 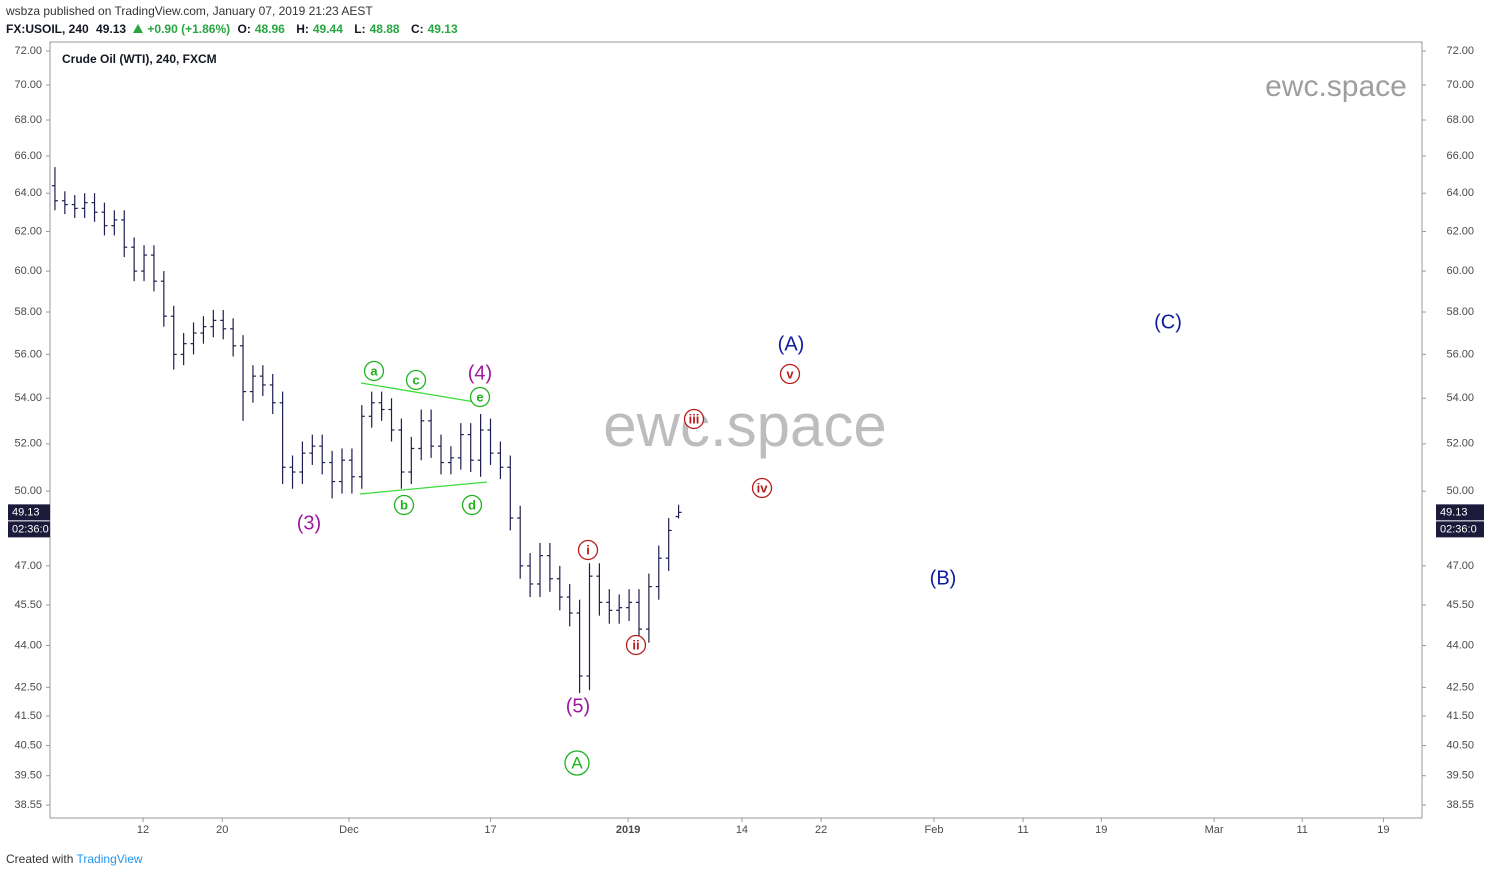 I want to click on x-tick-label: Feb, so click(x=933, y=830).